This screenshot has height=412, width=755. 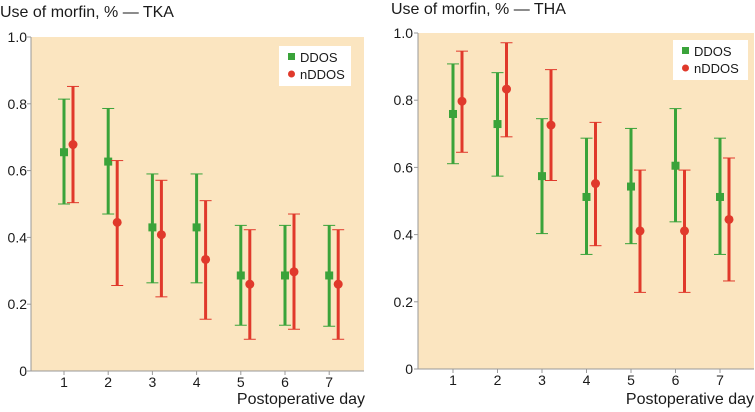 What do you see at coordinates (478, 9) in the screenshot?
I see `chart-title: Use of morfin, % — THA` at bounding box center [478, 9].